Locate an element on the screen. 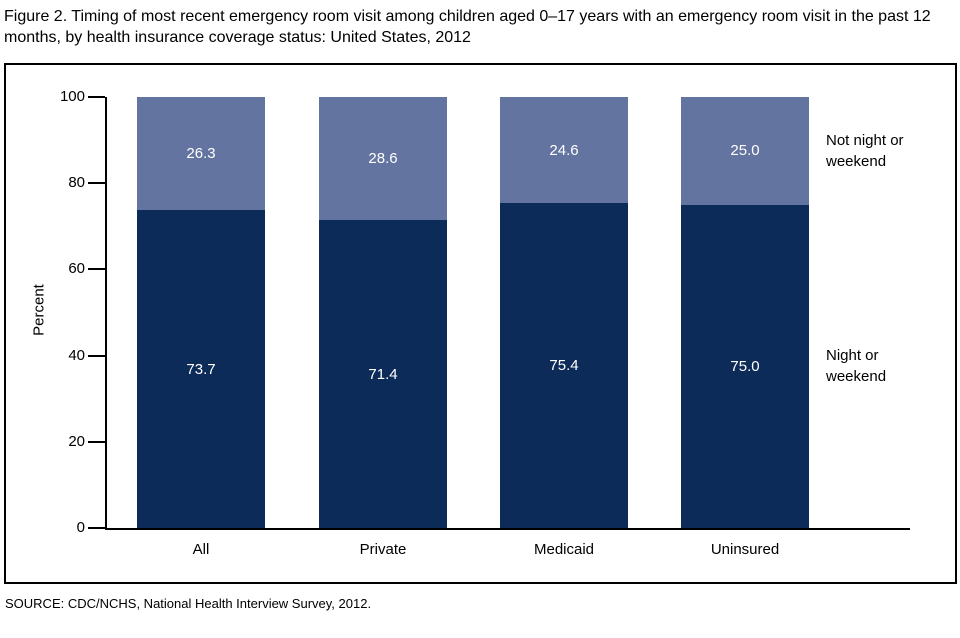 This screenshot has height=638, width=960. category-label: All is located at coordinates (201, 549).